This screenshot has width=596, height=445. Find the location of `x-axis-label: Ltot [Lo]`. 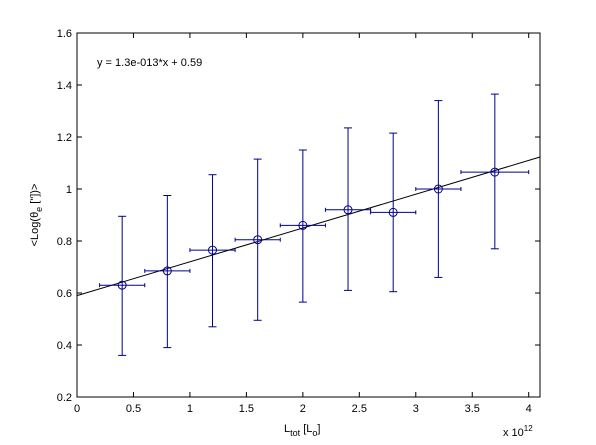

x-axis-label: Ltot [Lo] is located at coordinates (302, 430).